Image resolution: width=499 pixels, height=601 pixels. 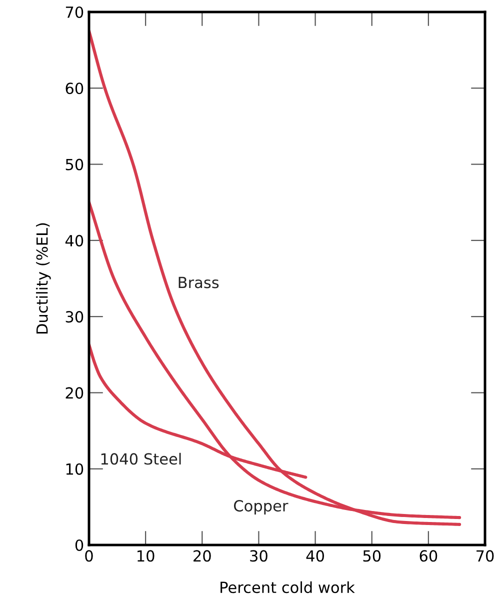 What do you see at coordinates (75, 393) in the screenshot?
I see `y-tick-label: 20` at bounding box center [75, 393].